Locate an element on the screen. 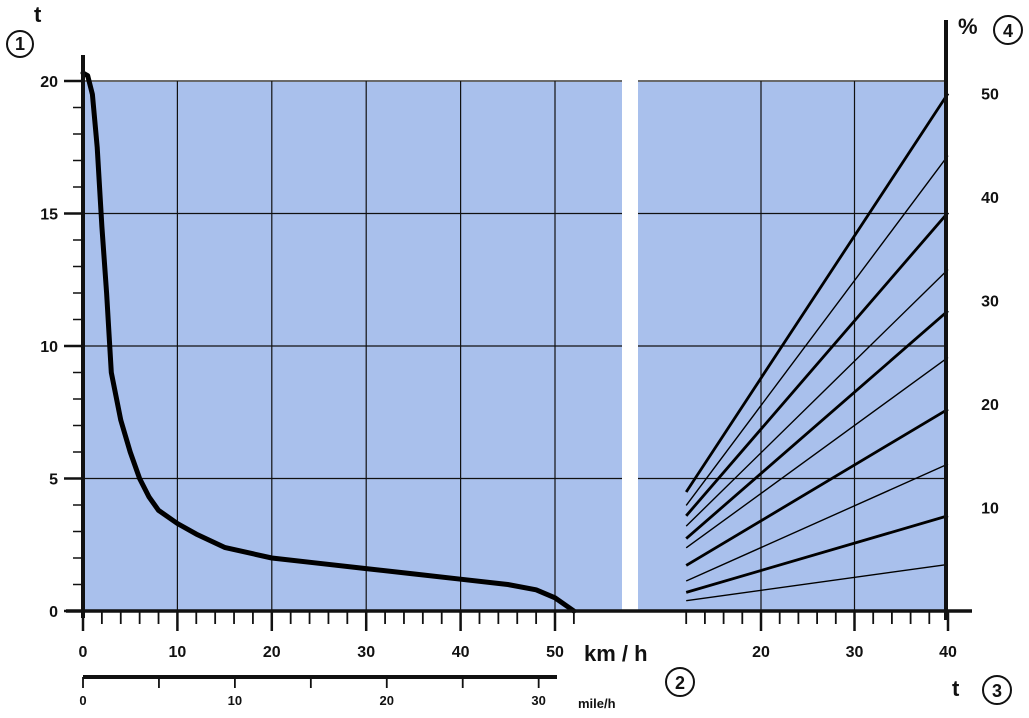 This screenshot has width=1029, height=718. x-unit-marker: 2 is located at coordinates (680, 682).